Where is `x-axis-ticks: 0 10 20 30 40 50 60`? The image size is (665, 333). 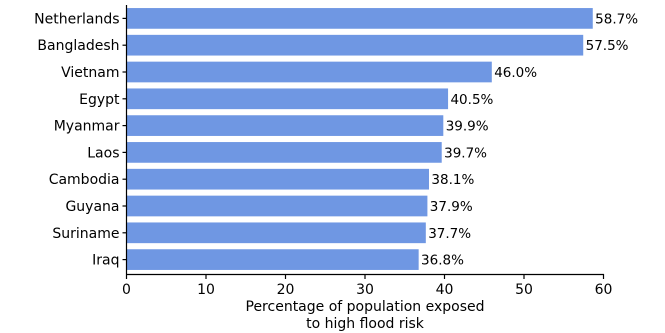 x-axis-ticks: 0 10 20 30 40 50 60 is located at coordinates (367, 286).